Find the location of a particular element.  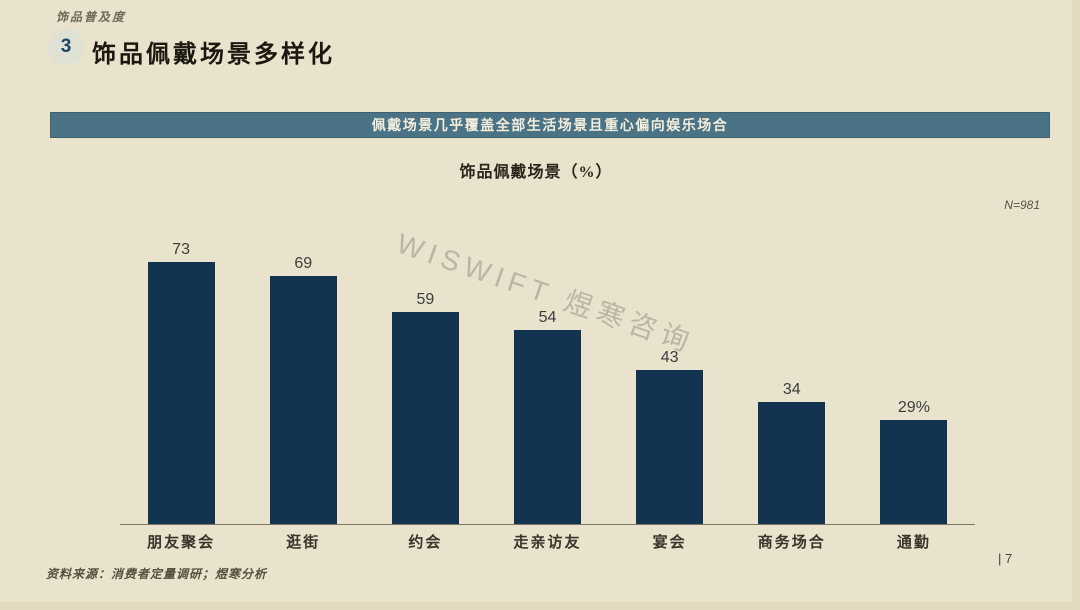

bar-value-label: 34 is located at coordinates (791, 389).